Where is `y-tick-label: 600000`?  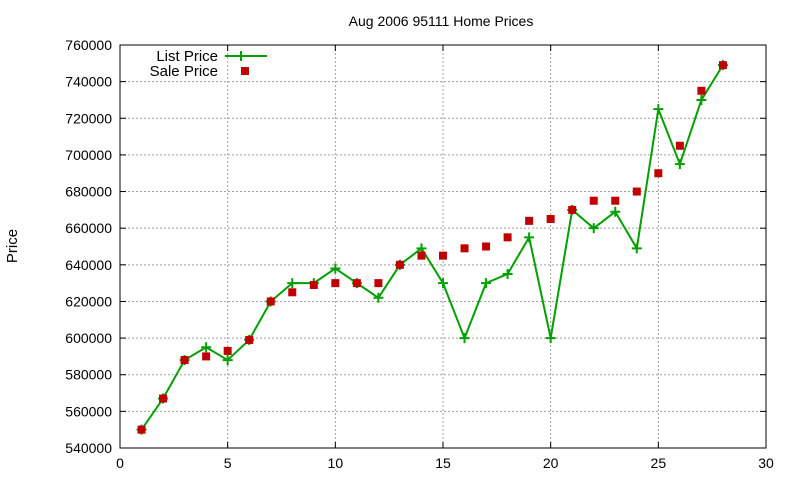
y-tick-label: 600000 is located at coordinates (88, 338).